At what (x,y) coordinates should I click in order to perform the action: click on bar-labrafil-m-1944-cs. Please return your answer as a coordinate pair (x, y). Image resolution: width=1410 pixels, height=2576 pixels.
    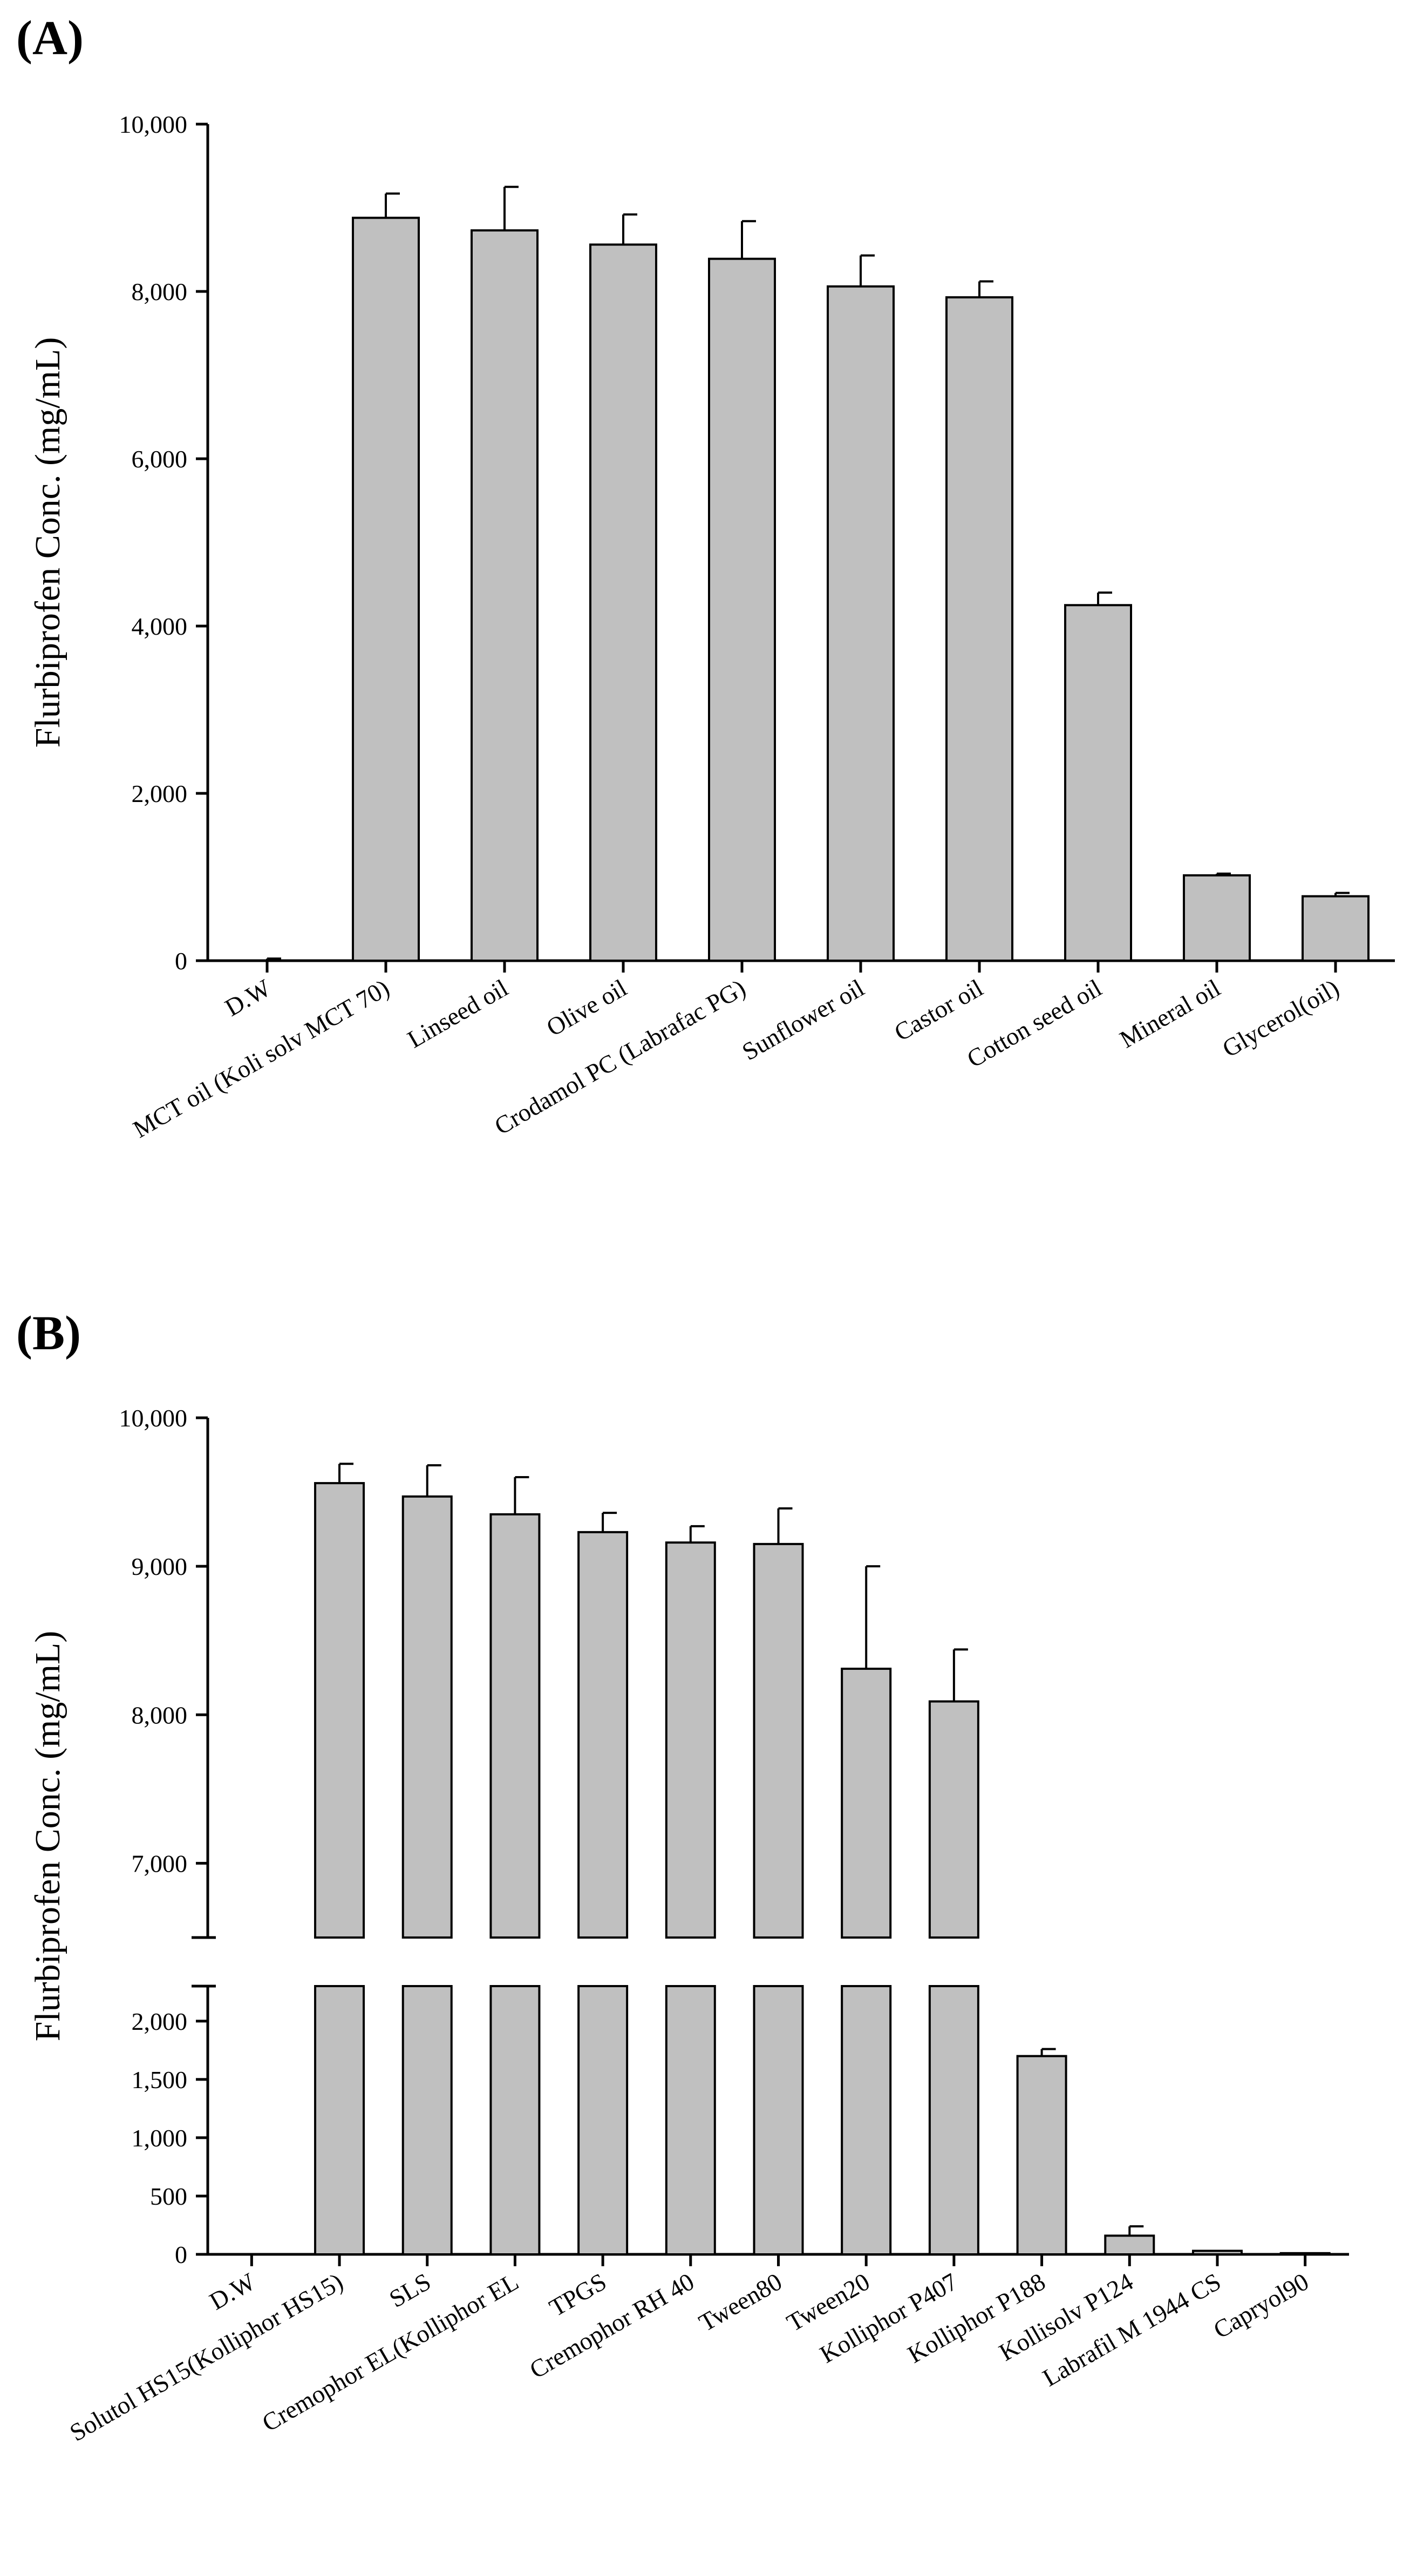
    Looking at the image, I should click on (1217, 2252).